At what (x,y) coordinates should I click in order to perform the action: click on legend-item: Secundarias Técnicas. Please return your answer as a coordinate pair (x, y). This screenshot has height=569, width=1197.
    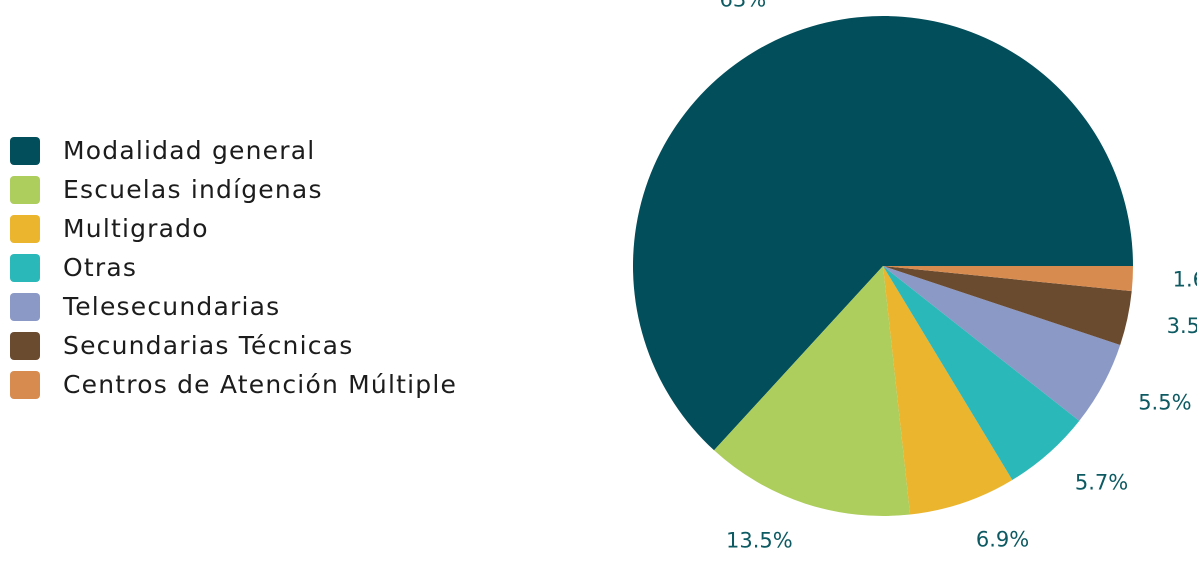
    Looking at the image, I should click on (270, 345).